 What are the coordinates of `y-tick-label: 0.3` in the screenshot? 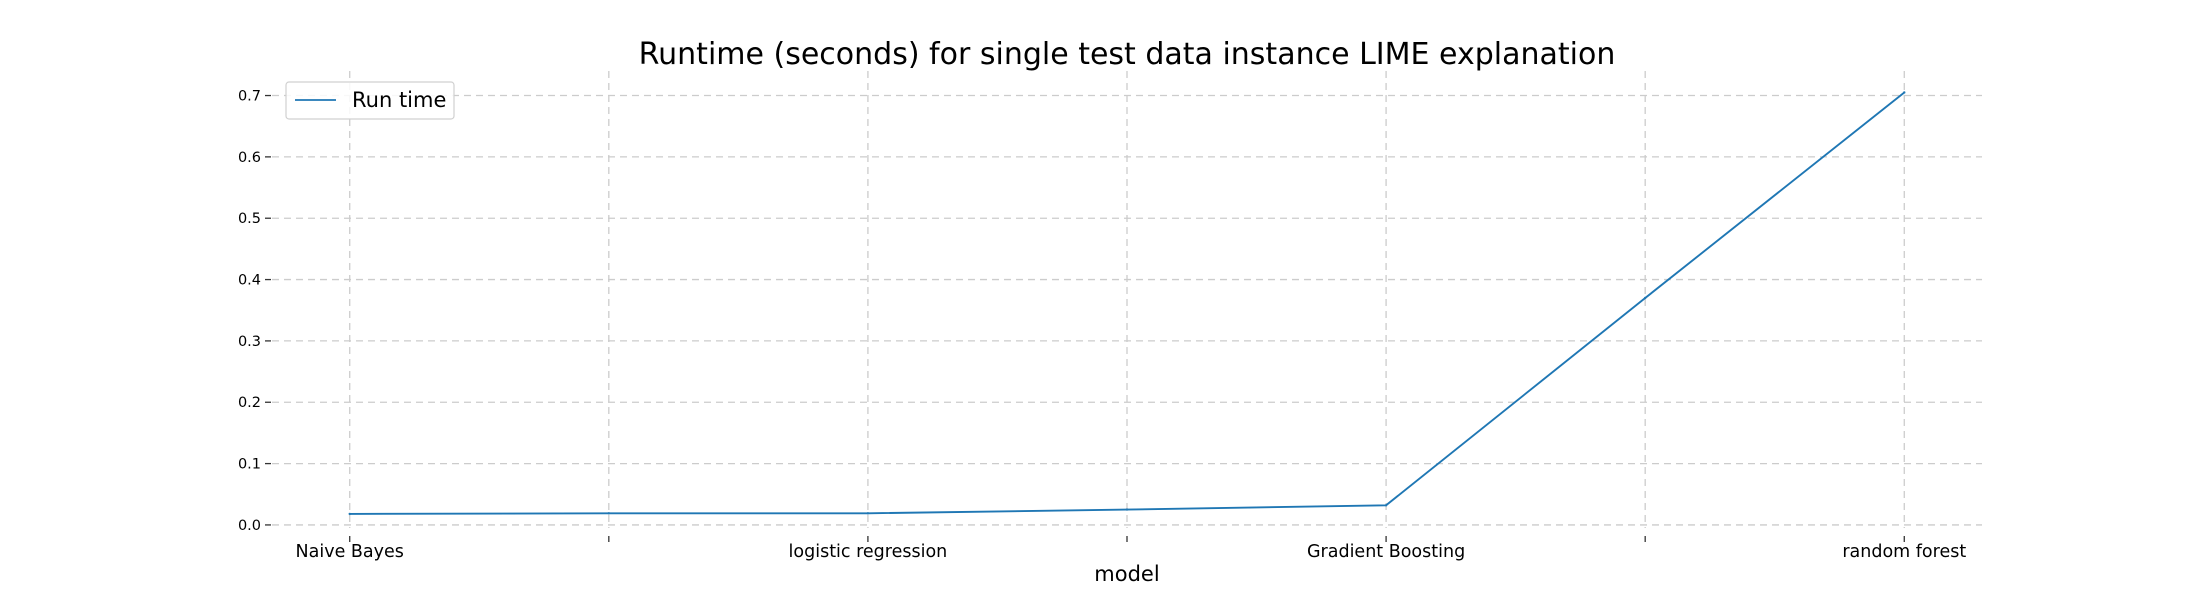 It's located at (249, 342).